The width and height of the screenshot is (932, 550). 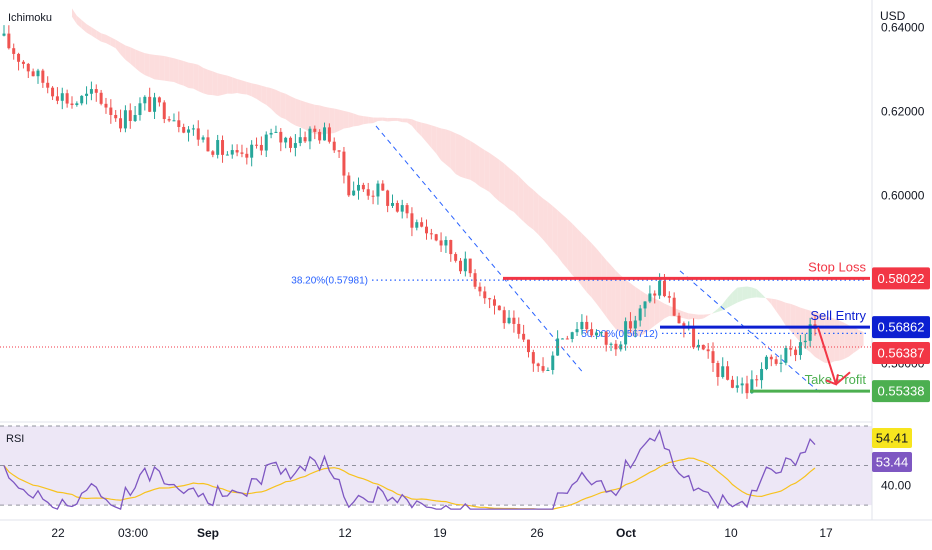 I want to click on indicator-label: Ichimoku, so click(x=30, y=18).